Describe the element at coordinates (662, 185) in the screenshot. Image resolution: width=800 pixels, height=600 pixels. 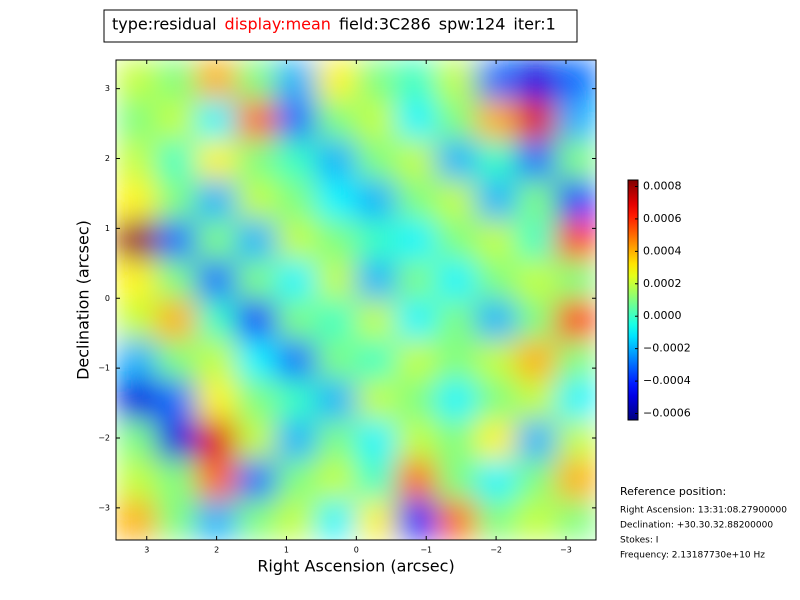
I see `colorbar-tick-label: 0.0008` at that location.